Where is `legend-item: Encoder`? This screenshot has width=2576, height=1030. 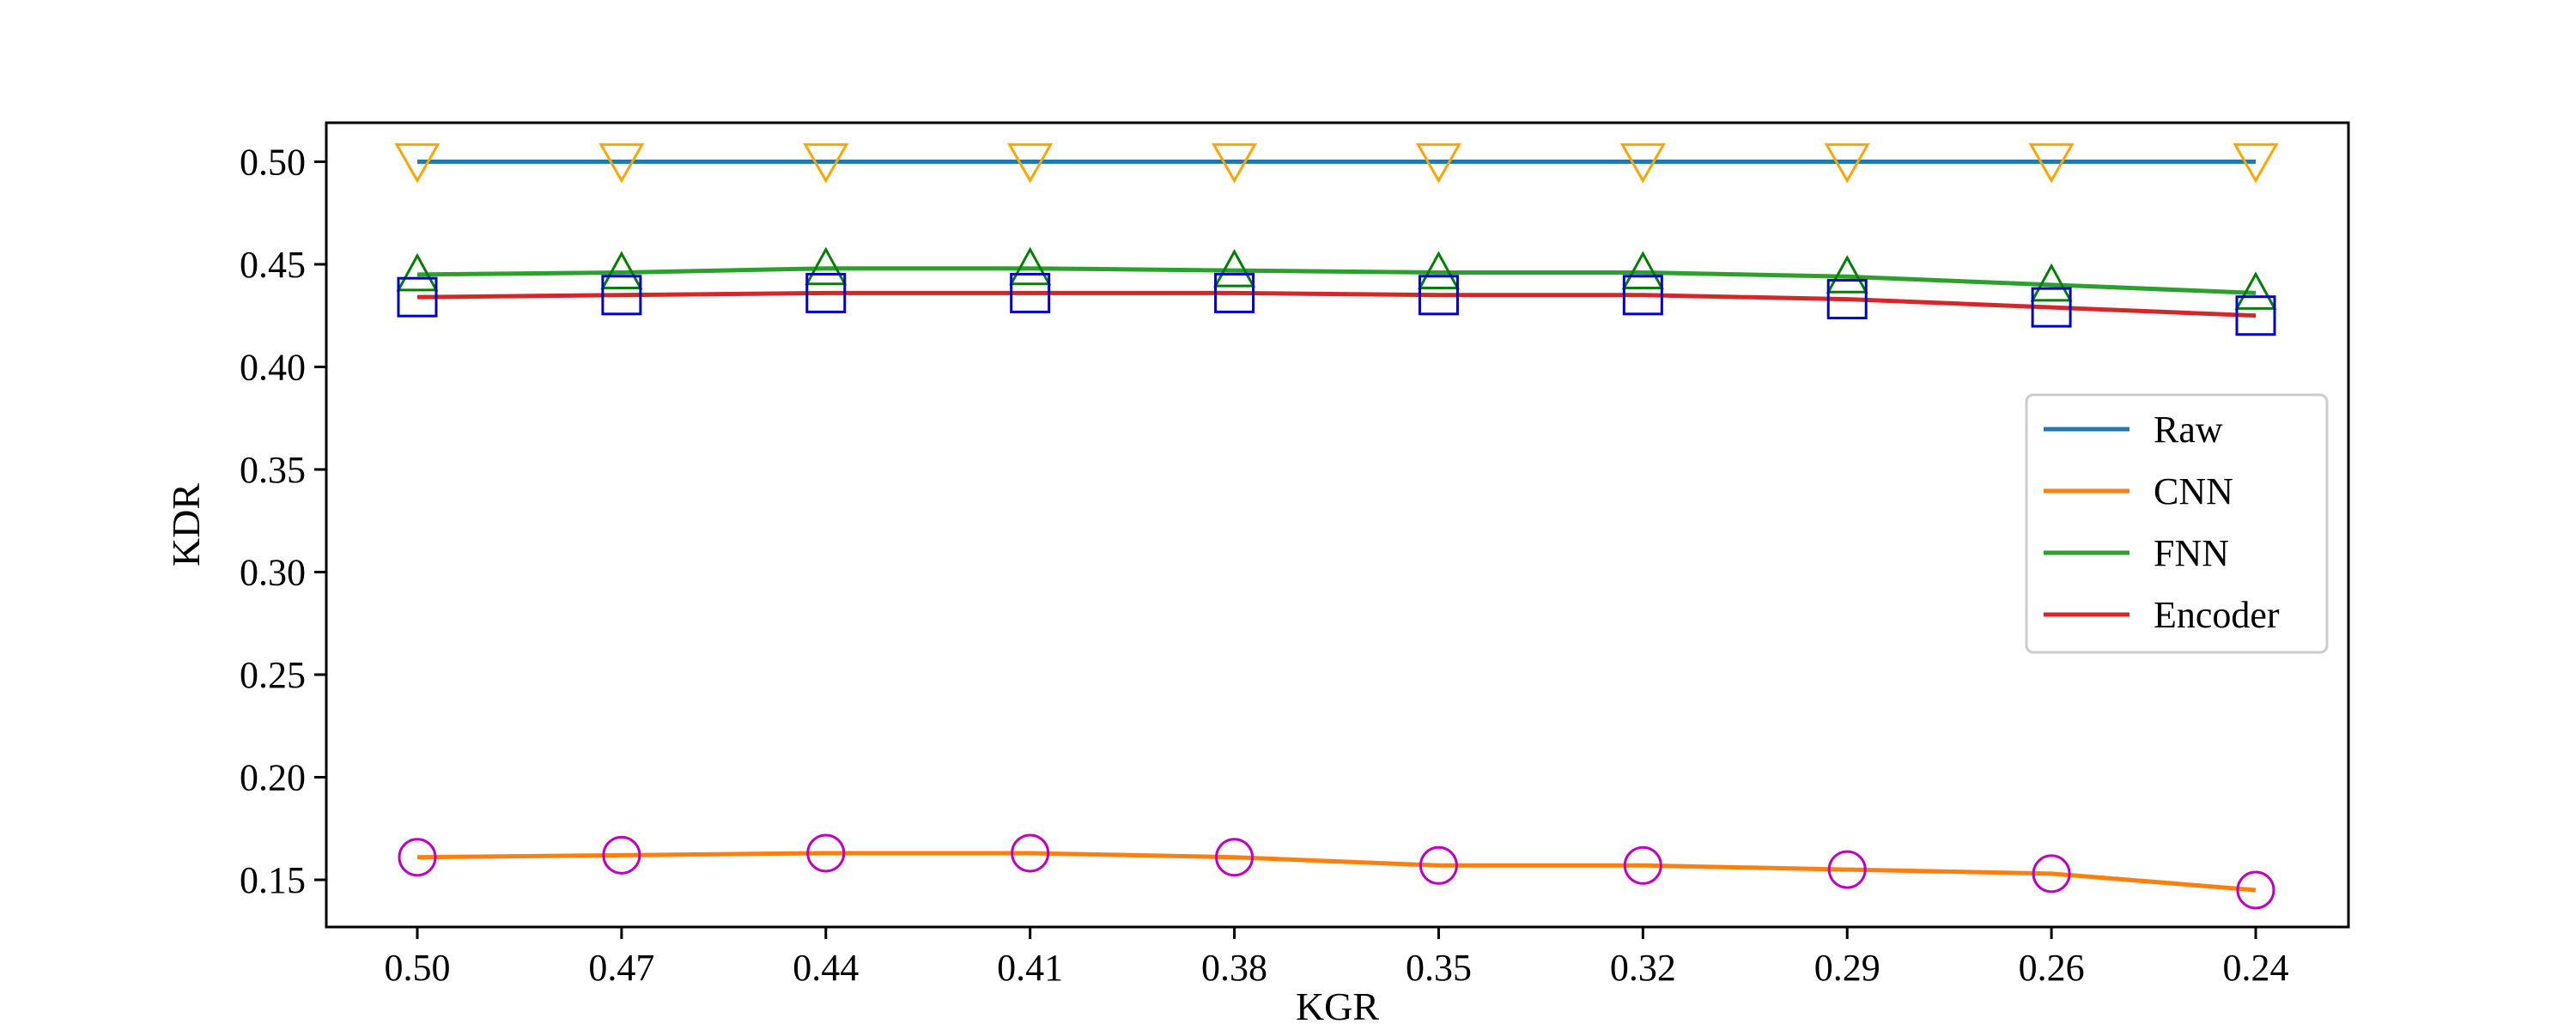
legend-item: Encoder is located at coordinates (2162, 615).